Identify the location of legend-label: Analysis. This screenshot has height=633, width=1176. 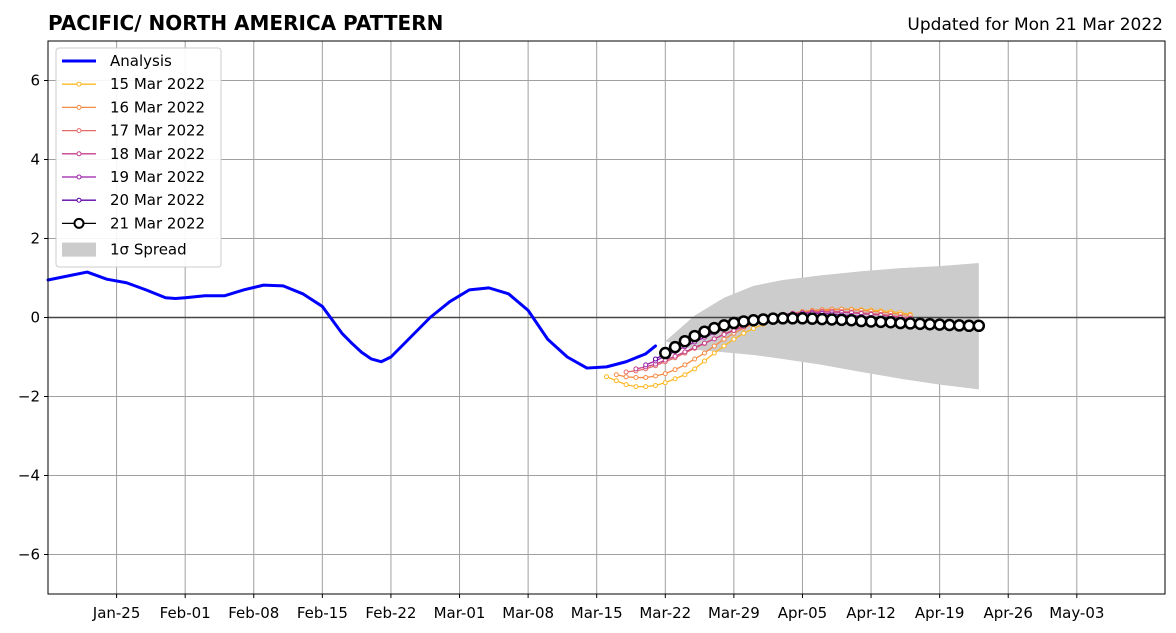
(141, 61).